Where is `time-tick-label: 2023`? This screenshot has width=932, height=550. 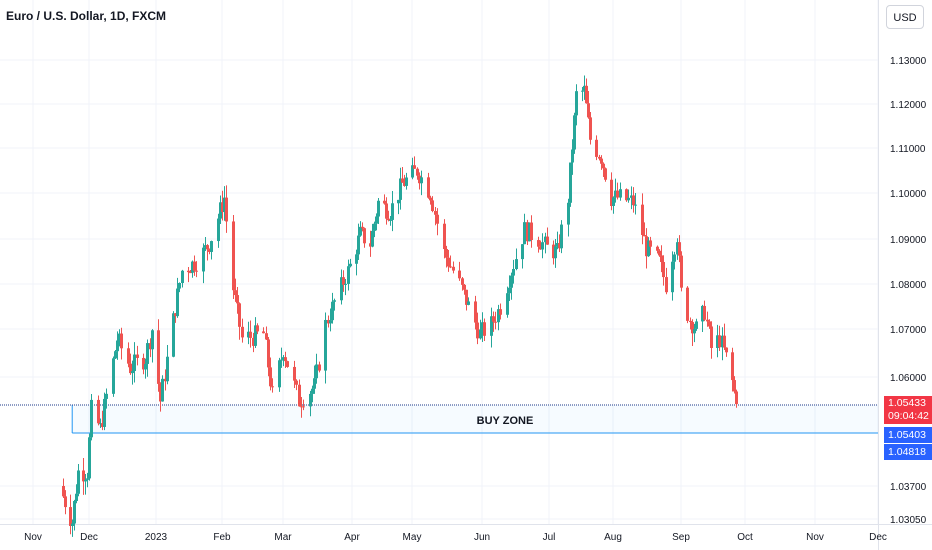
time-tick-label: 2023 is located at coordinates (156, 537).